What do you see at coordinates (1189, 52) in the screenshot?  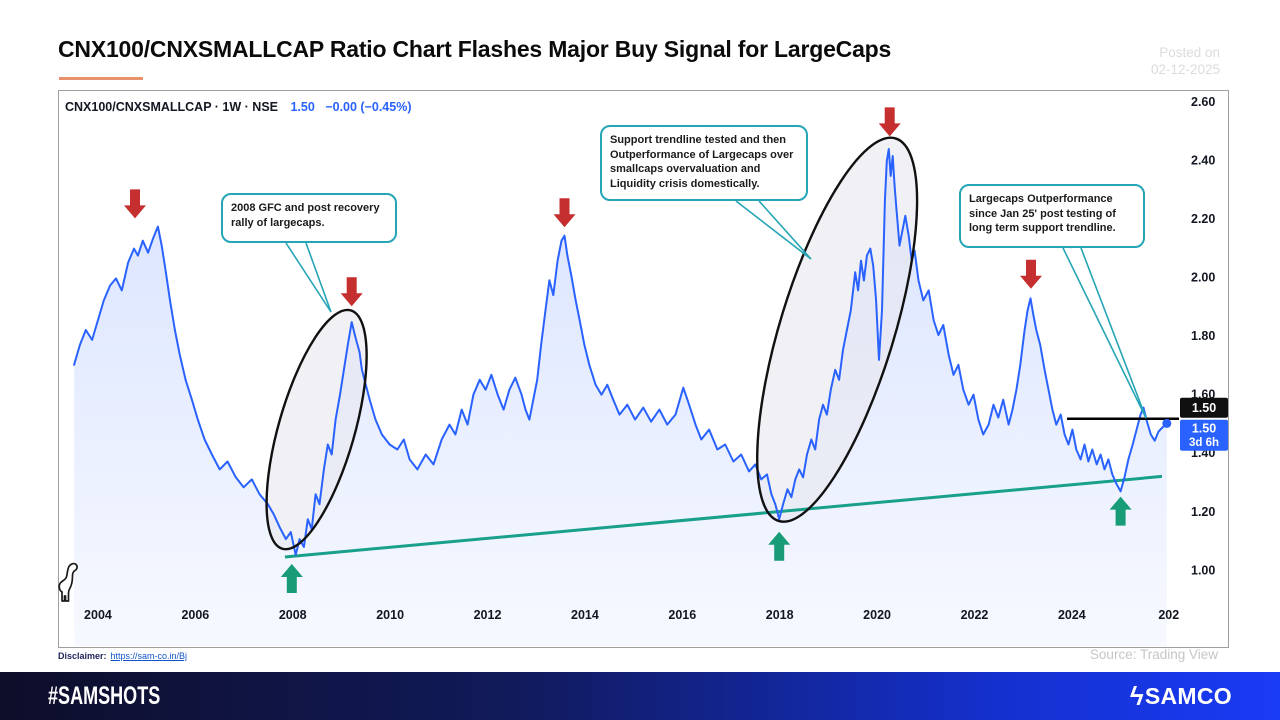 I see `posted-label: Posted on` at bounding box center [1189, 52].